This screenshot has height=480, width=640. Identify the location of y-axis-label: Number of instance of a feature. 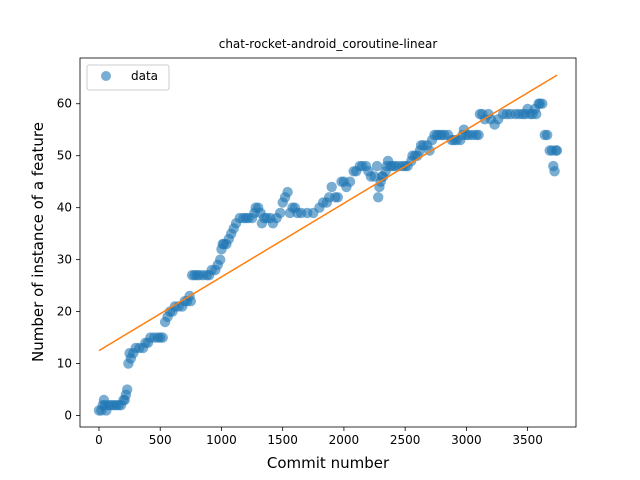
(38, 242).